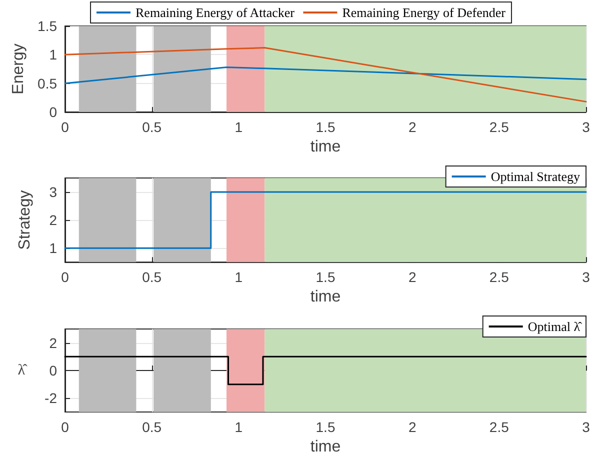 The image size is (602, 468). Describe the element at coordinates (216, 12) in the screenshot. I see `legend-label: Remaining Energy of Attacker` at that location.